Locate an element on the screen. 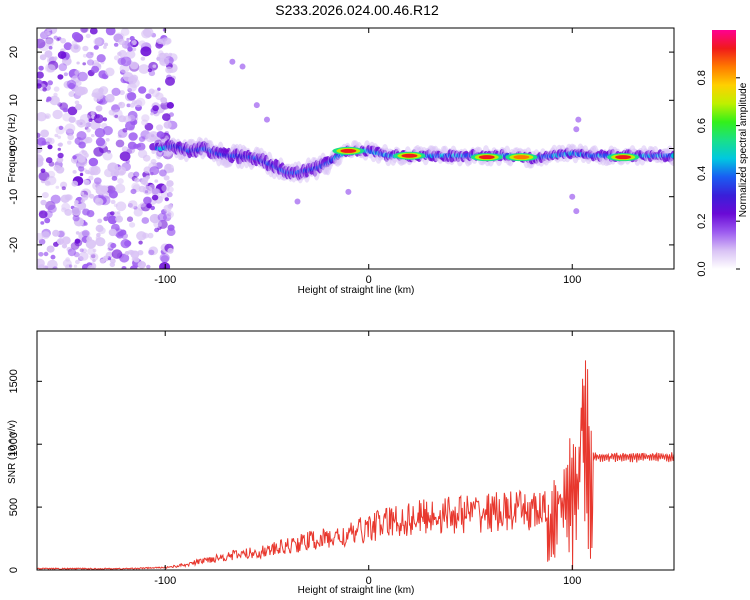 This screenshot has height=600, width=750. snr-ytick-label: 0 is located at coordinates (14, 570).